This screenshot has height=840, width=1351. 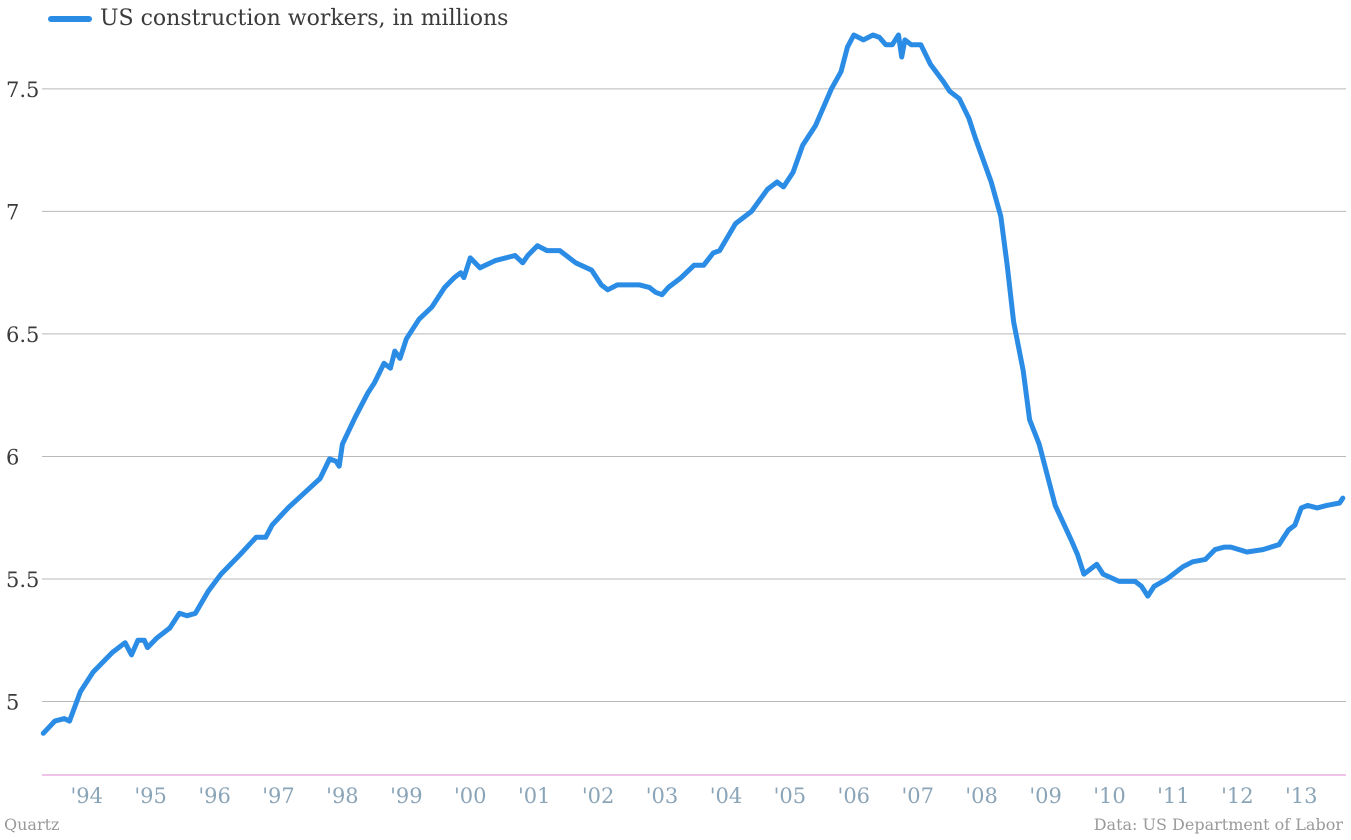 I want to click on x-tick-label: '96, so click(x=214, y=796).